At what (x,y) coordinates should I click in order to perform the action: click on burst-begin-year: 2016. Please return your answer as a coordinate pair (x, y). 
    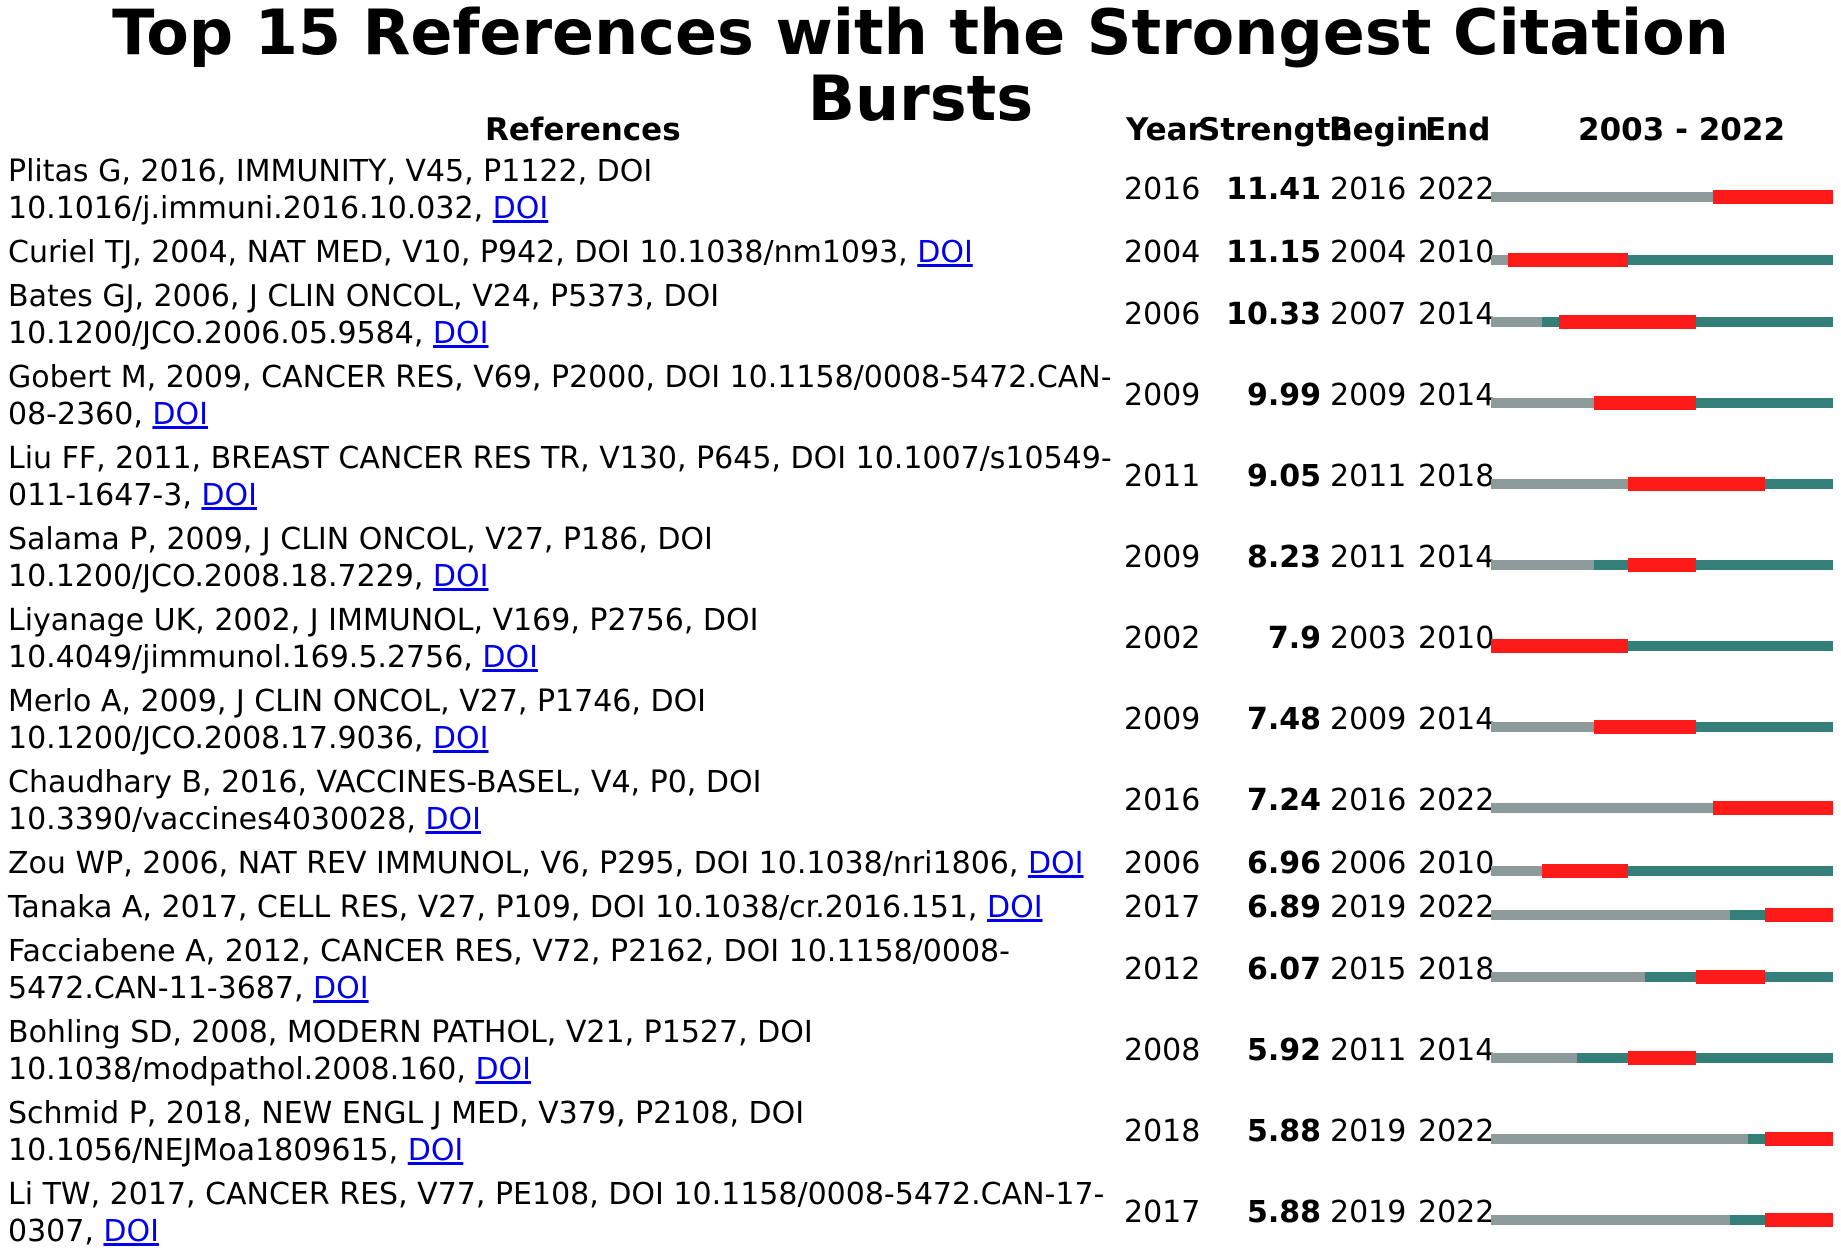
    Looking at the image, I should click on (1368, 800).